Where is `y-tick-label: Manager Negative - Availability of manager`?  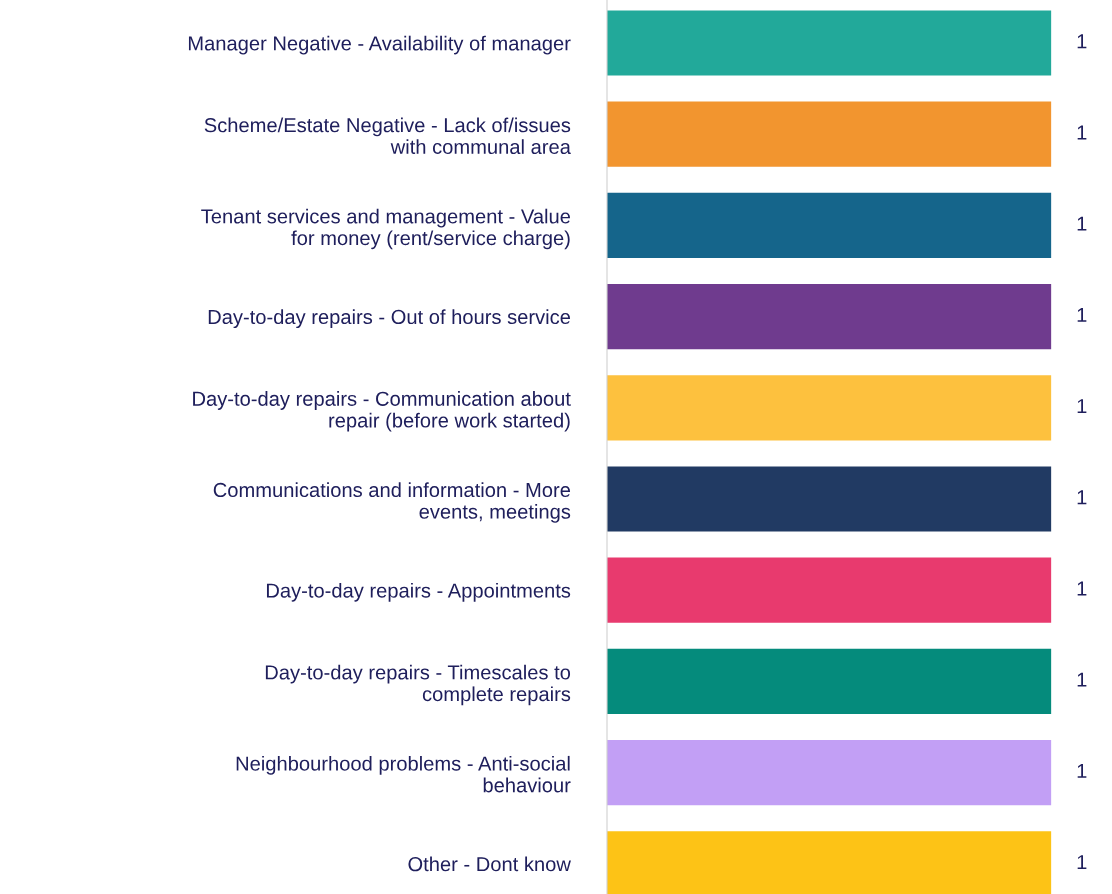 y-tick-label: Manager Negative - Availability of manager is located at coordinates (379, 45).